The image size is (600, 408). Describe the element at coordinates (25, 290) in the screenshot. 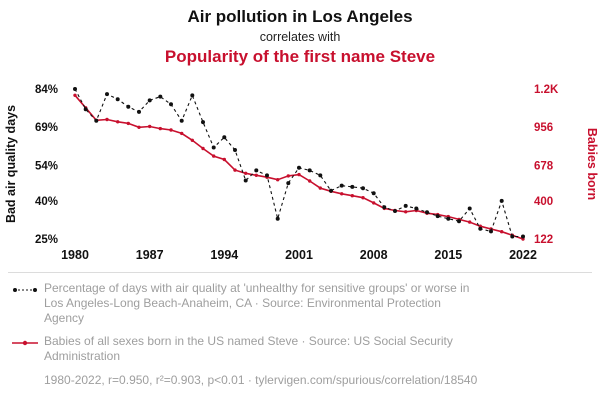

I see `black-dashed-series-marker-icon` at that location.